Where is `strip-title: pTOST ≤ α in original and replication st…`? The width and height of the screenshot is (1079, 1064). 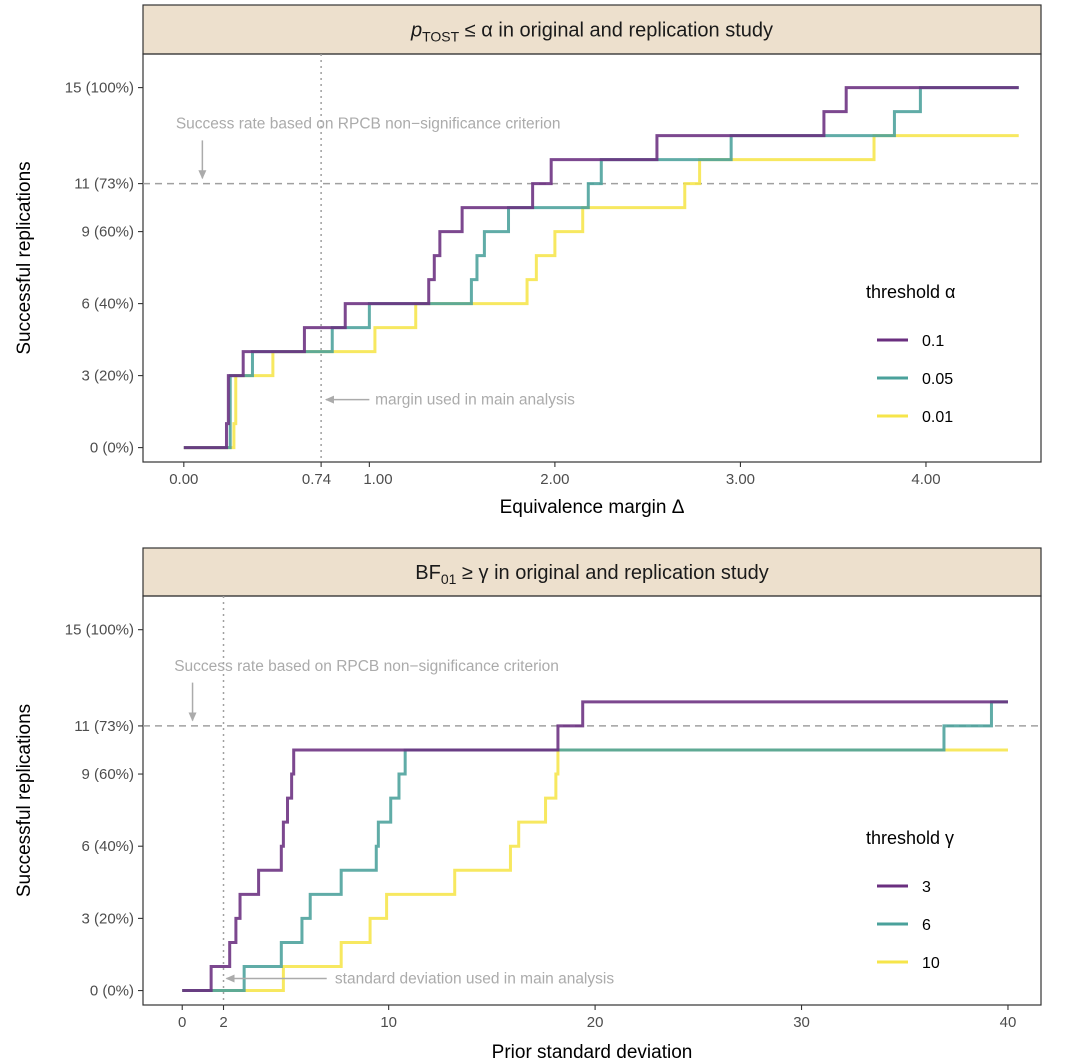
strip-title: pTOST ≤ α in original and replication st… is located at coordinates (591, 32).